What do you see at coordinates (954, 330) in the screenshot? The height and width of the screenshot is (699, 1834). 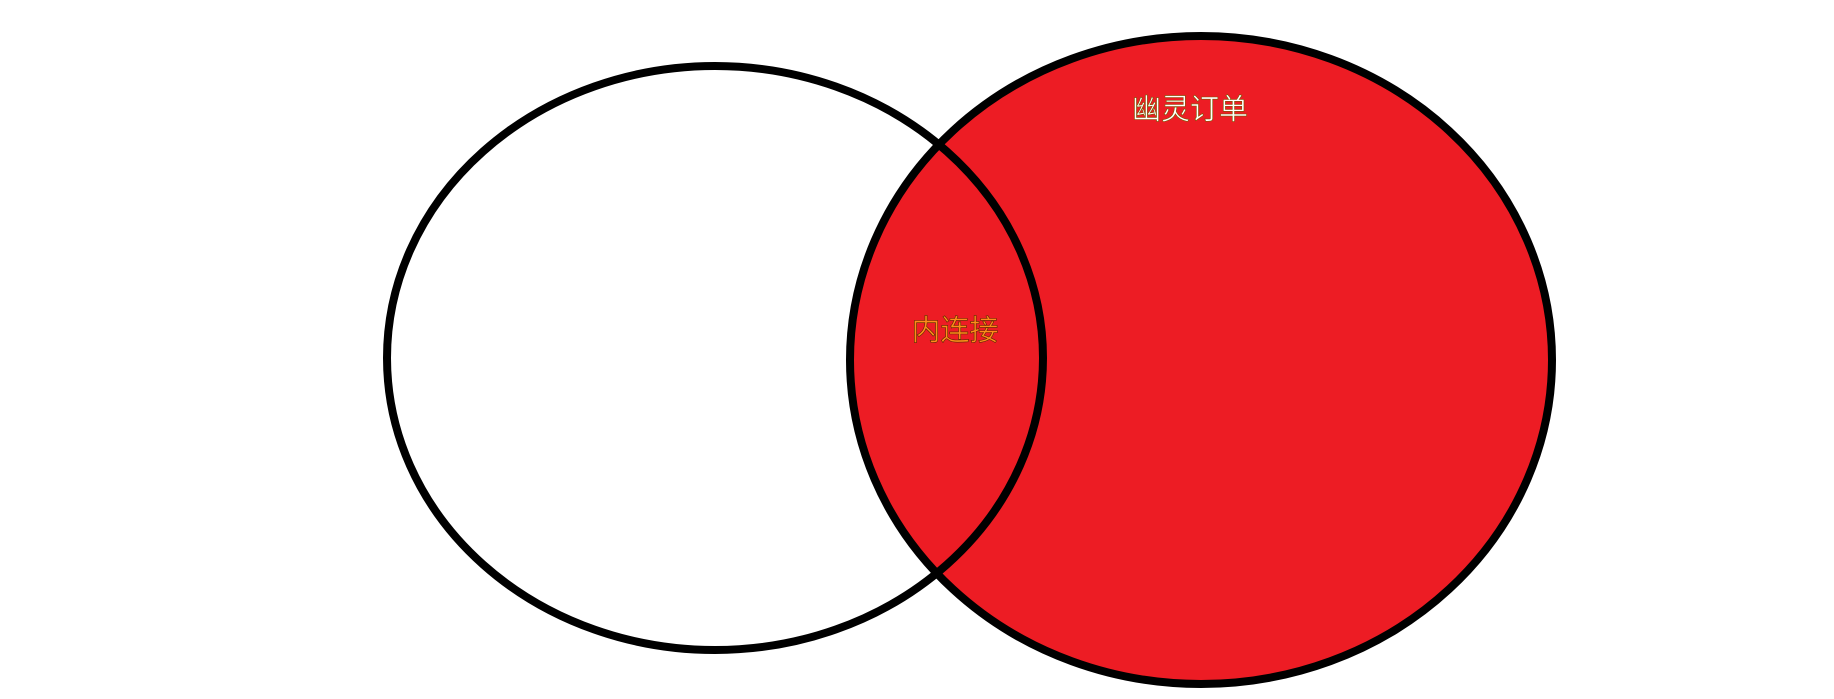 I see `inner-join-label: 内连接` at bounding box center [954, 330].